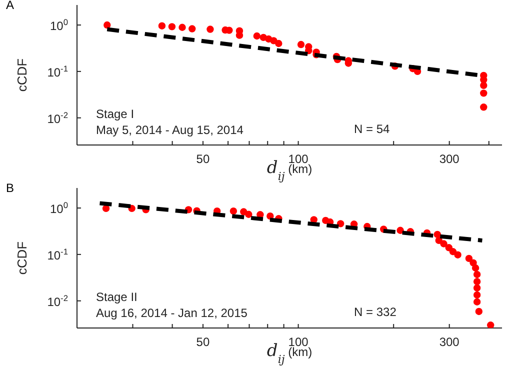  I want to click on chart-title: A, so click(10, 6).